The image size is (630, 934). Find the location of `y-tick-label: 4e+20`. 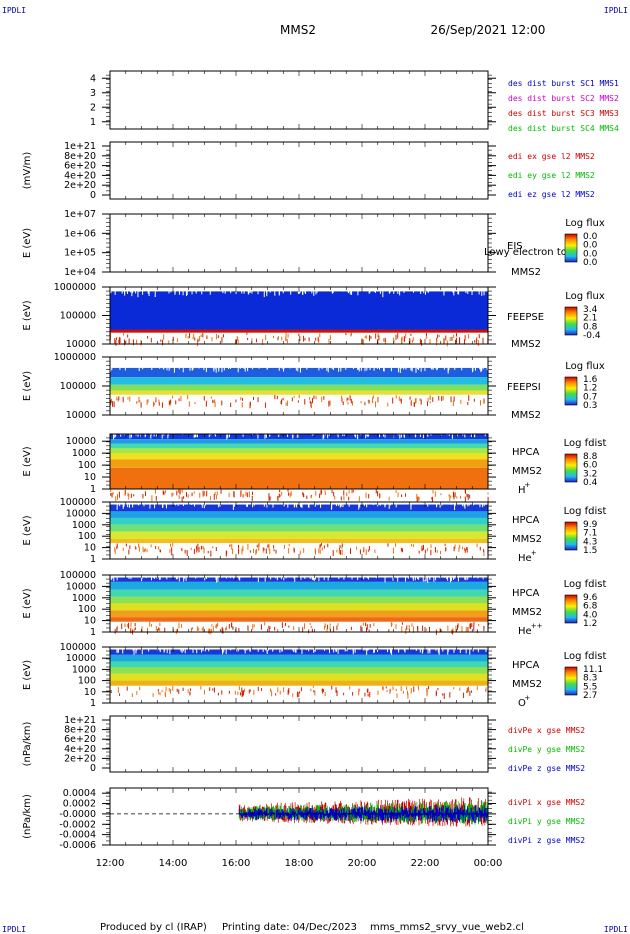

y-tick-label: 4e+20 is located at coordinates (80, 175).